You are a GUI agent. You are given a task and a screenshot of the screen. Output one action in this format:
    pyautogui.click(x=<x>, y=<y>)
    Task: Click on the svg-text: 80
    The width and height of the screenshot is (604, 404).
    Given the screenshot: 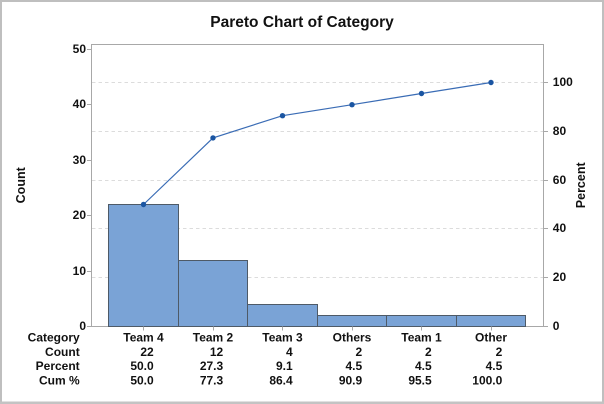 What is the action you would take?
    pyautogui.click(x=560, y=131)
    